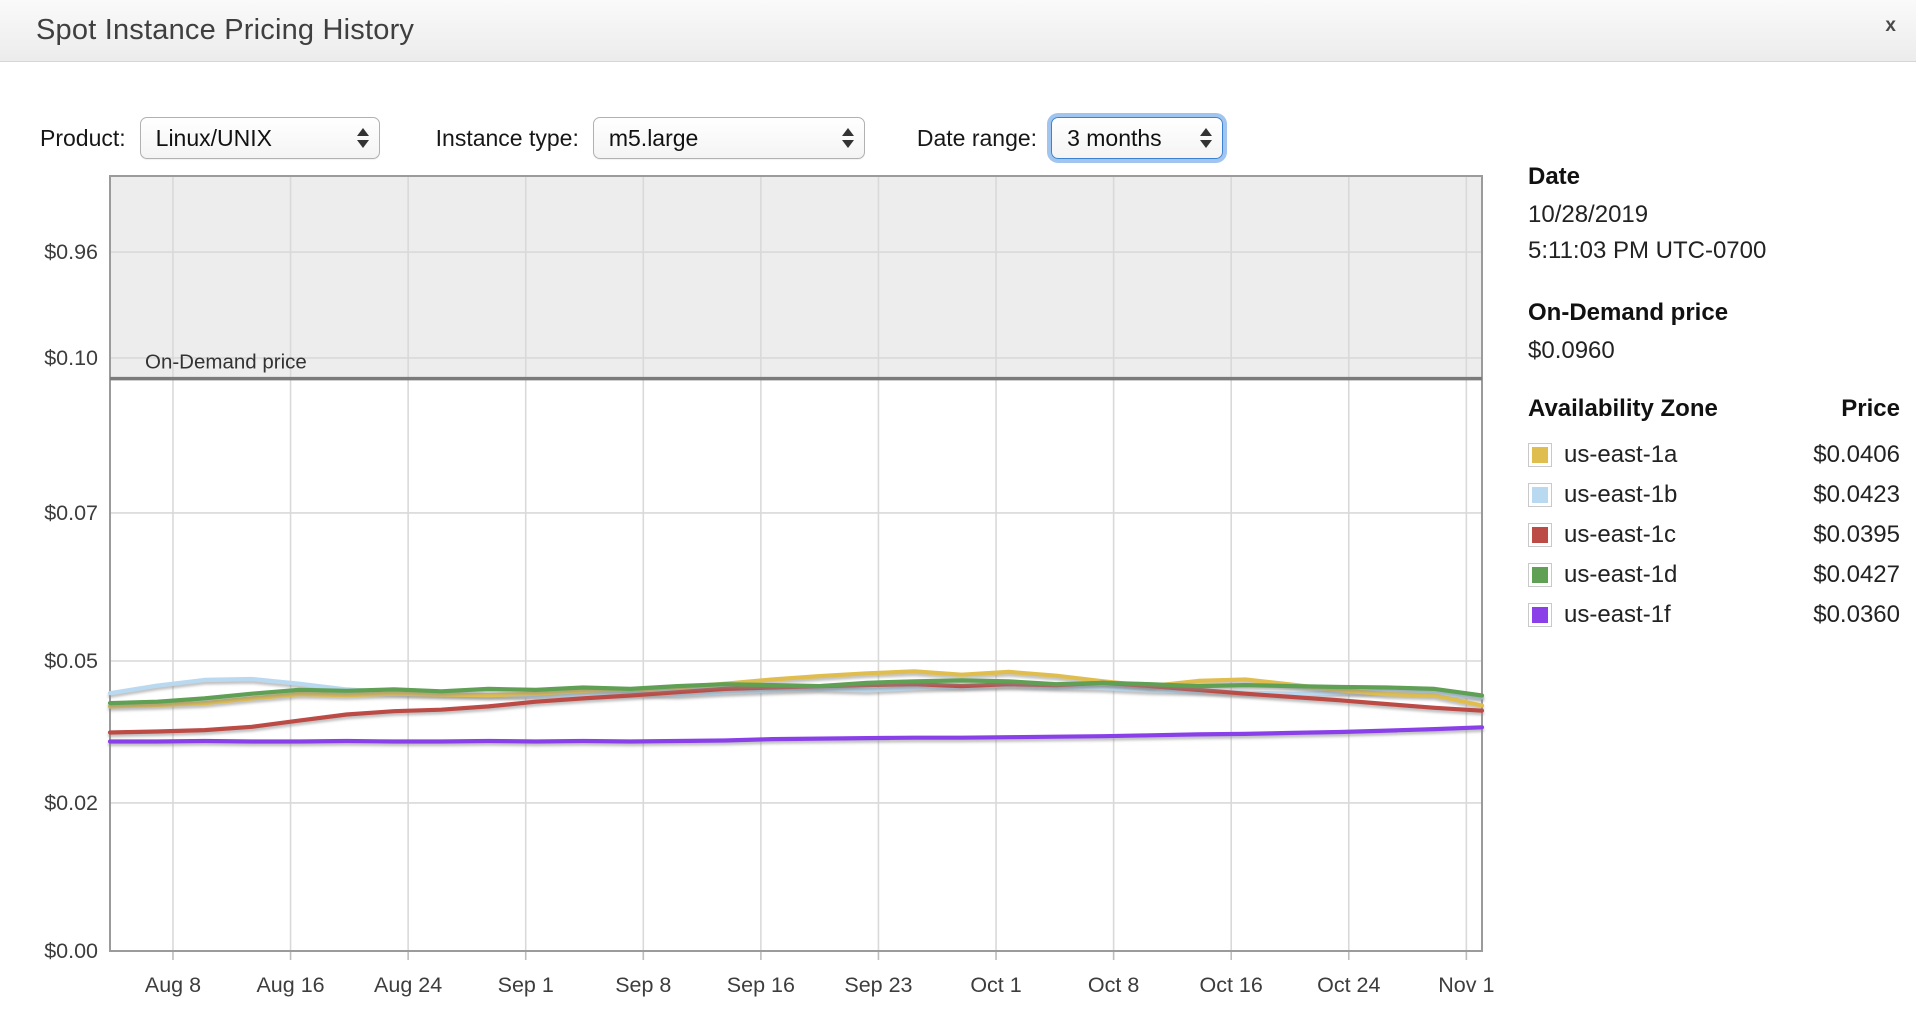 This screenshot has width=1916, height=1028. Describe the element at coordinates (226, 362) in the screenshot. I see `on-demand-price-label: On-Demand price` at that location.